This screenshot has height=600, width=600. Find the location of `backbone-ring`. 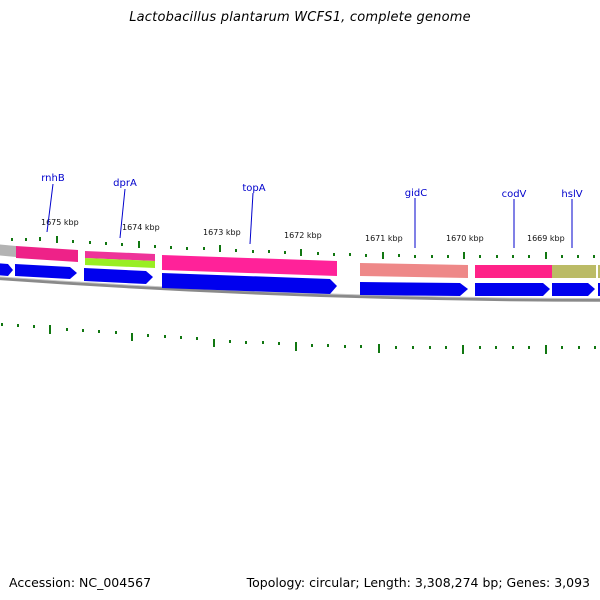

backbone-ring is located at coordinates (300, 289).